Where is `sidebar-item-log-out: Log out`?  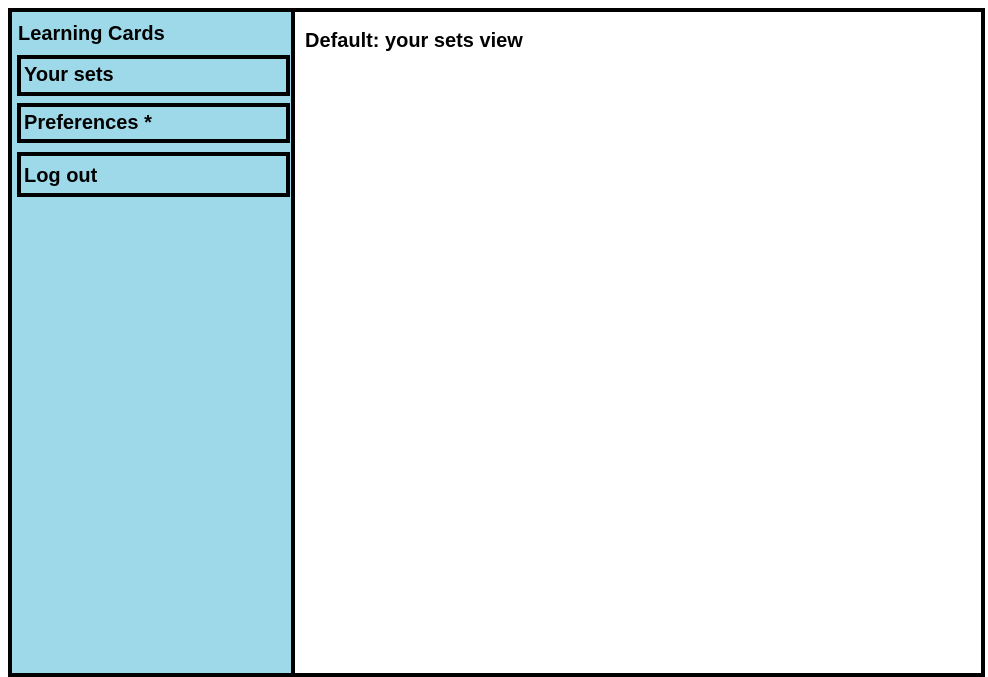 sidebar-item-log-out: Log out is located at coordinates (153, 174).